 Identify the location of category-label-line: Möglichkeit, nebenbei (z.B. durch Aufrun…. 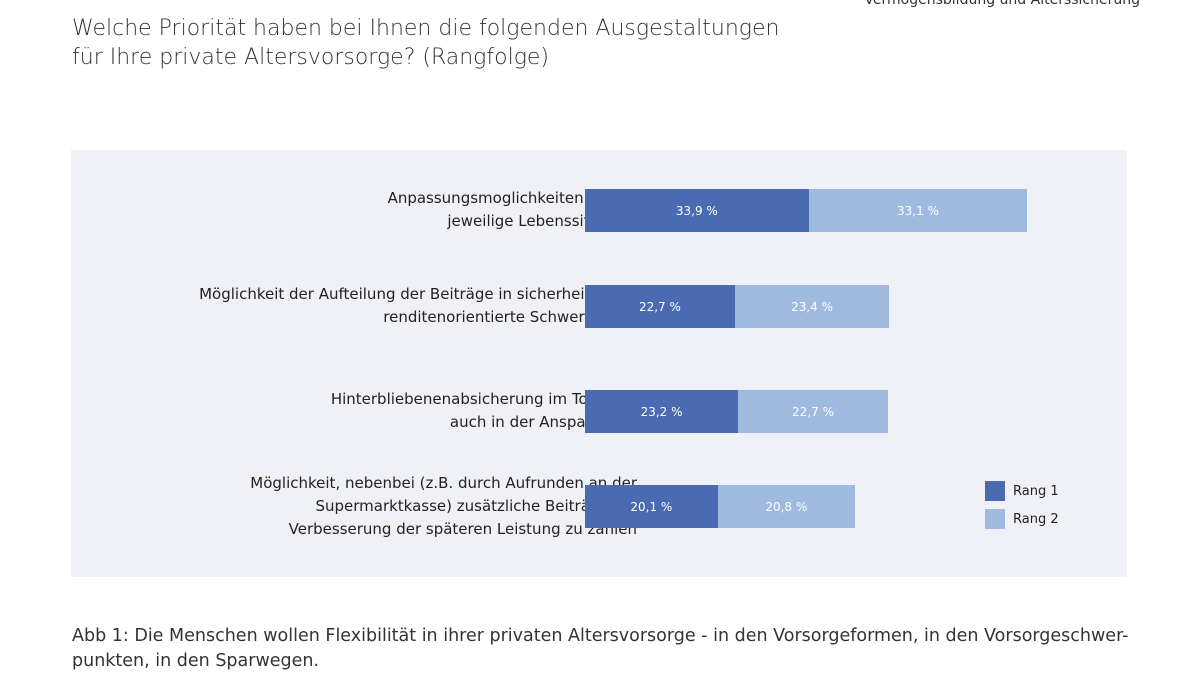
(443, 482).